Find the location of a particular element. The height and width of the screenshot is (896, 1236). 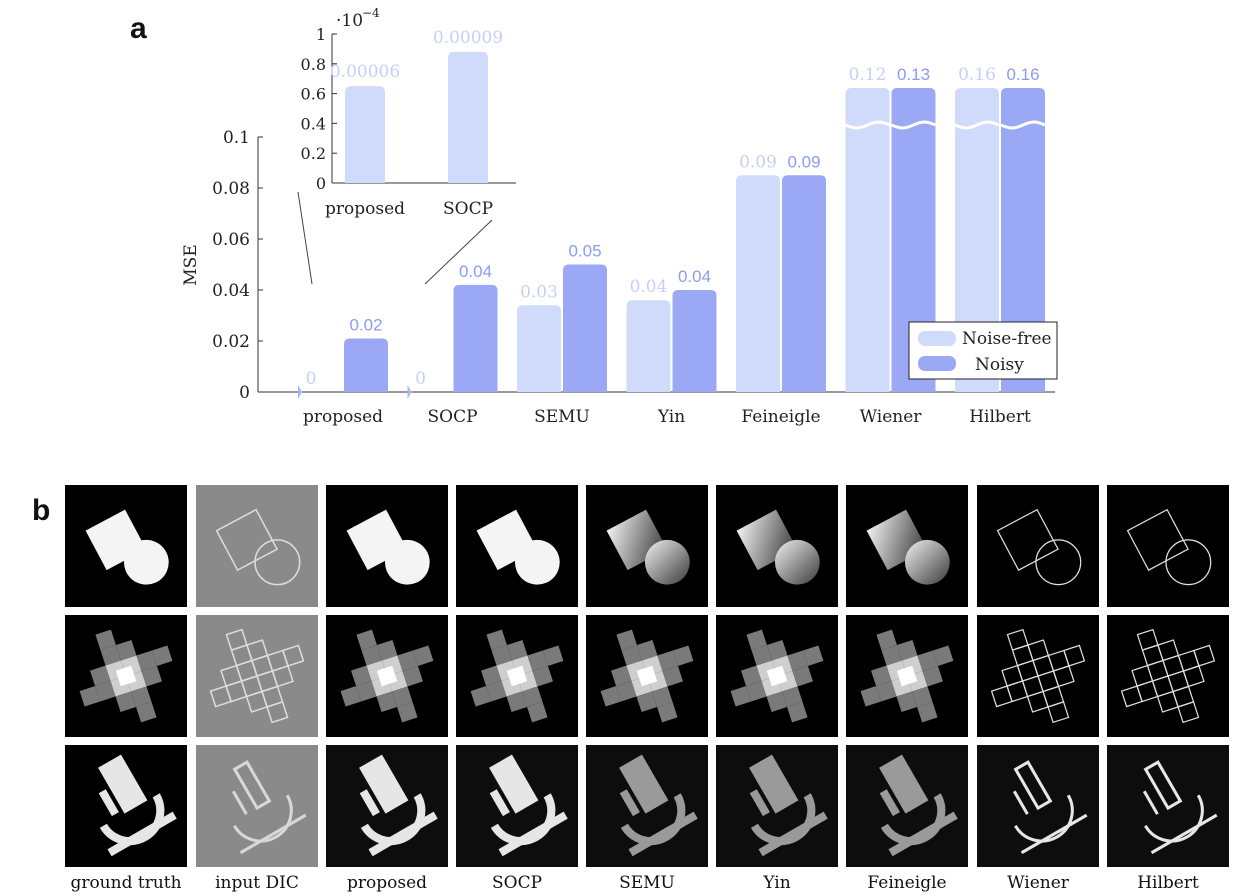

inset-bar-value-label: 0.00006 is located at coordinates (365, 72).